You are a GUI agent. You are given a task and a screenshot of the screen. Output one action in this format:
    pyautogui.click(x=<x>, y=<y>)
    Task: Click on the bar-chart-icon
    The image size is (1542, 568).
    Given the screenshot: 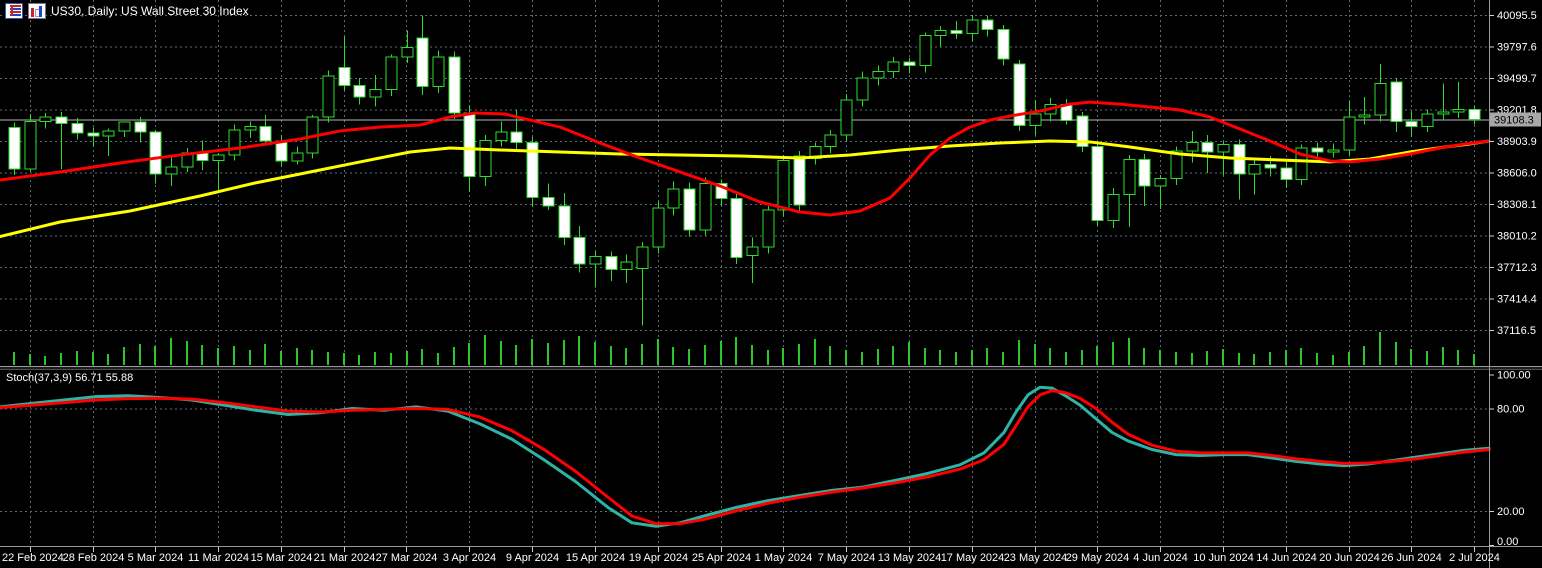 What is the action you would take?
    pyautogui.click(x=37, y=11)
    